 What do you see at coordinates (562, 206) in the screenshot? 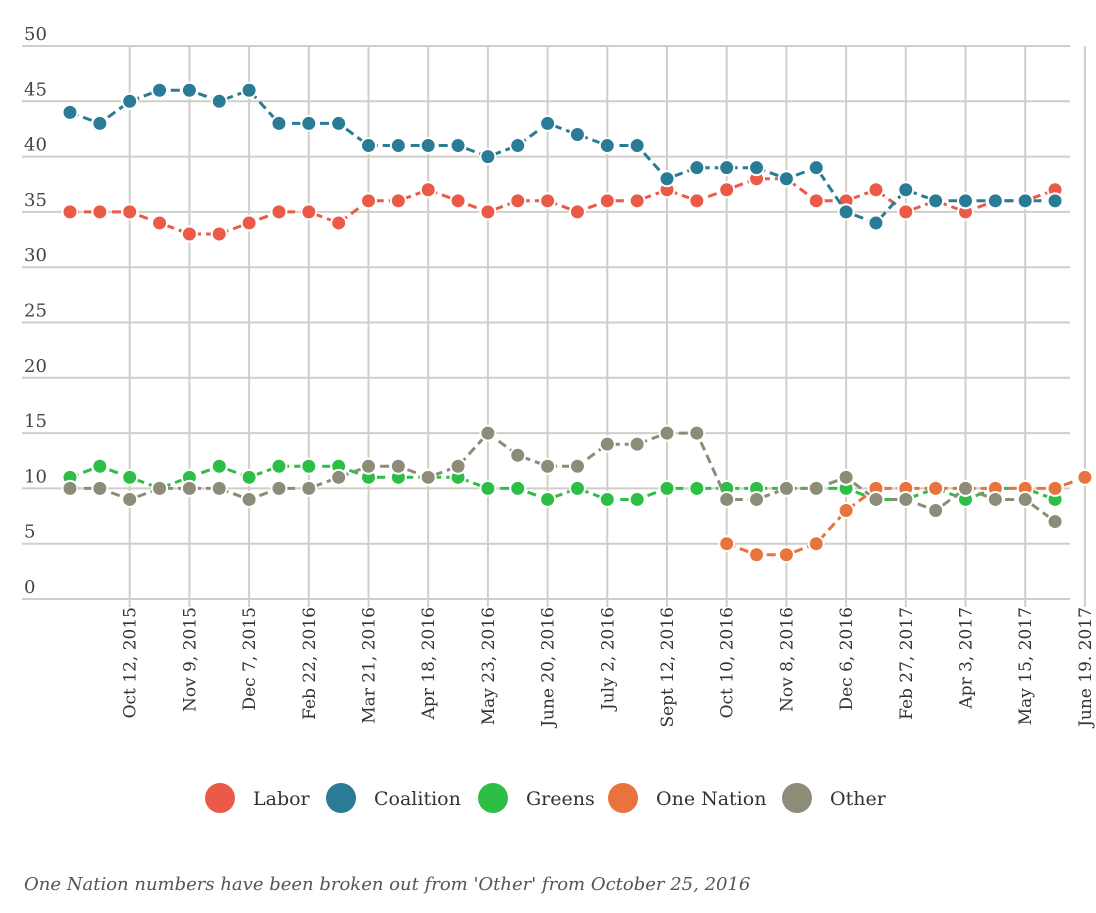
I see `series-labor` at bounding box center [562, 206].